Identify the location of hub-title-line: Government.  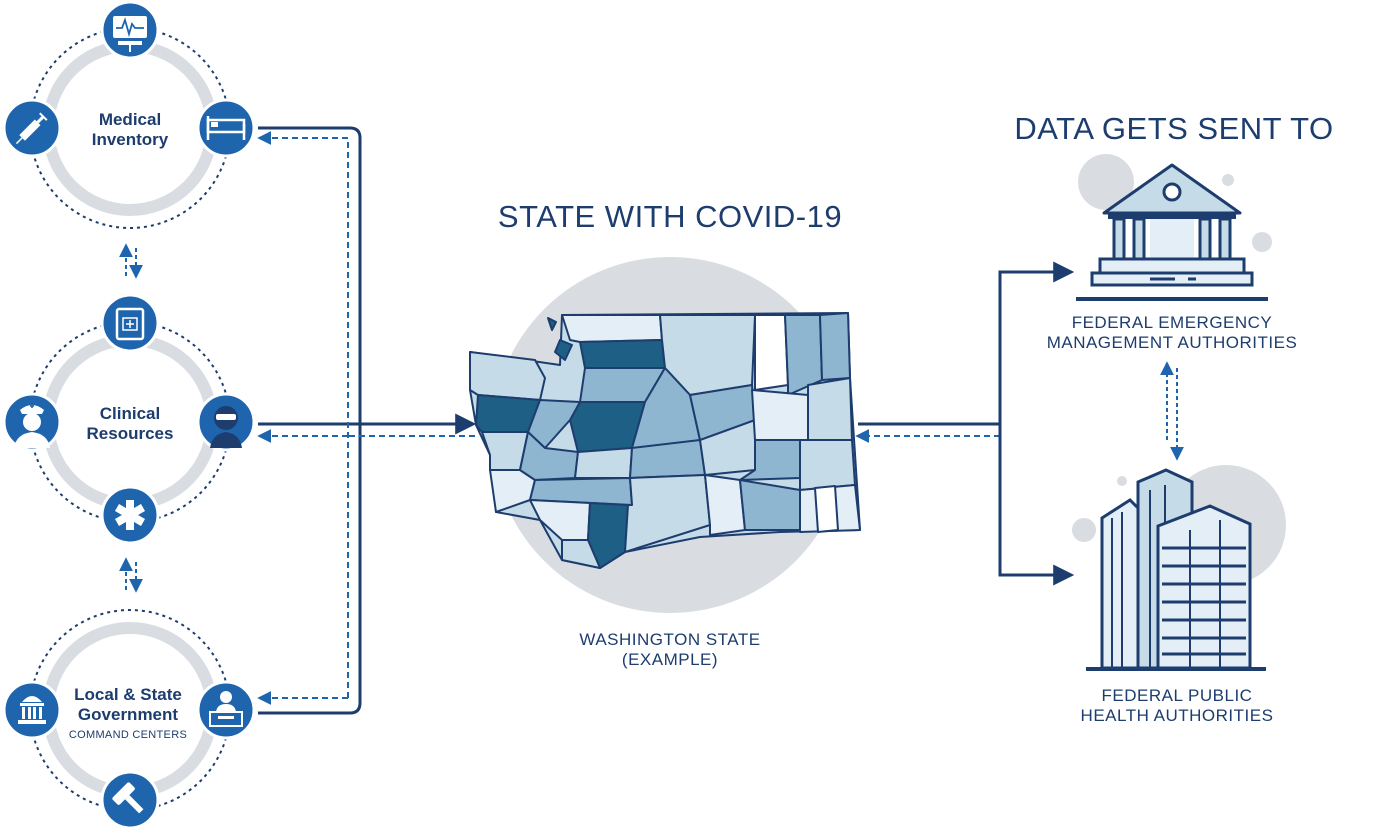
(128, 715).